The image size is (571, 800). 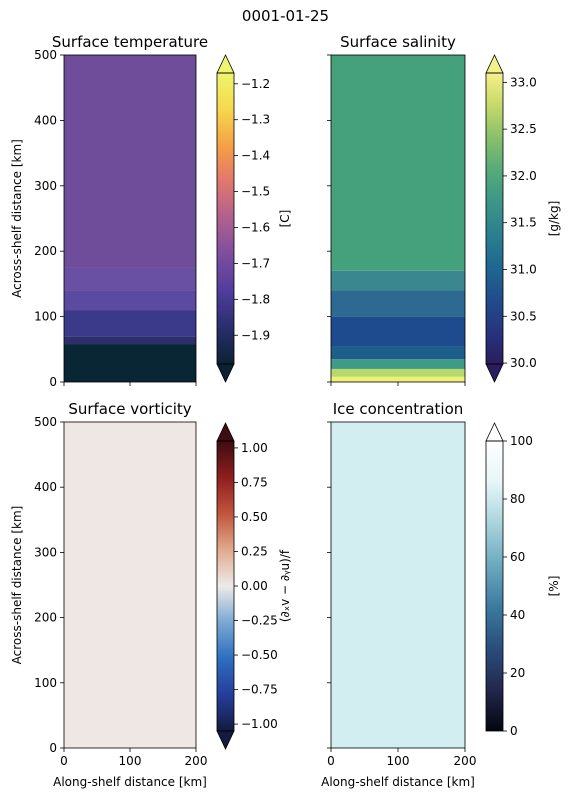 I want to click on colorbar: 30.0 30.5 31.0 31.5 32.0 32.5 33.0 [g/kg], so click(x=523, y=218).